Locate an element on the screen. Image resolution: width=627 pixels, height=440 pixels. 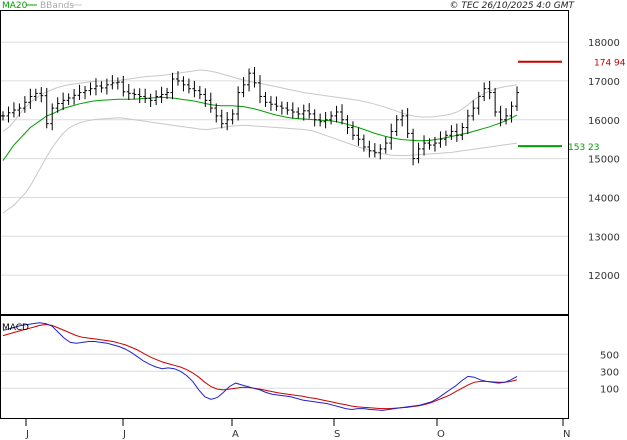
macd-y-tick-label: 300 is located at coordinates (609, 372).